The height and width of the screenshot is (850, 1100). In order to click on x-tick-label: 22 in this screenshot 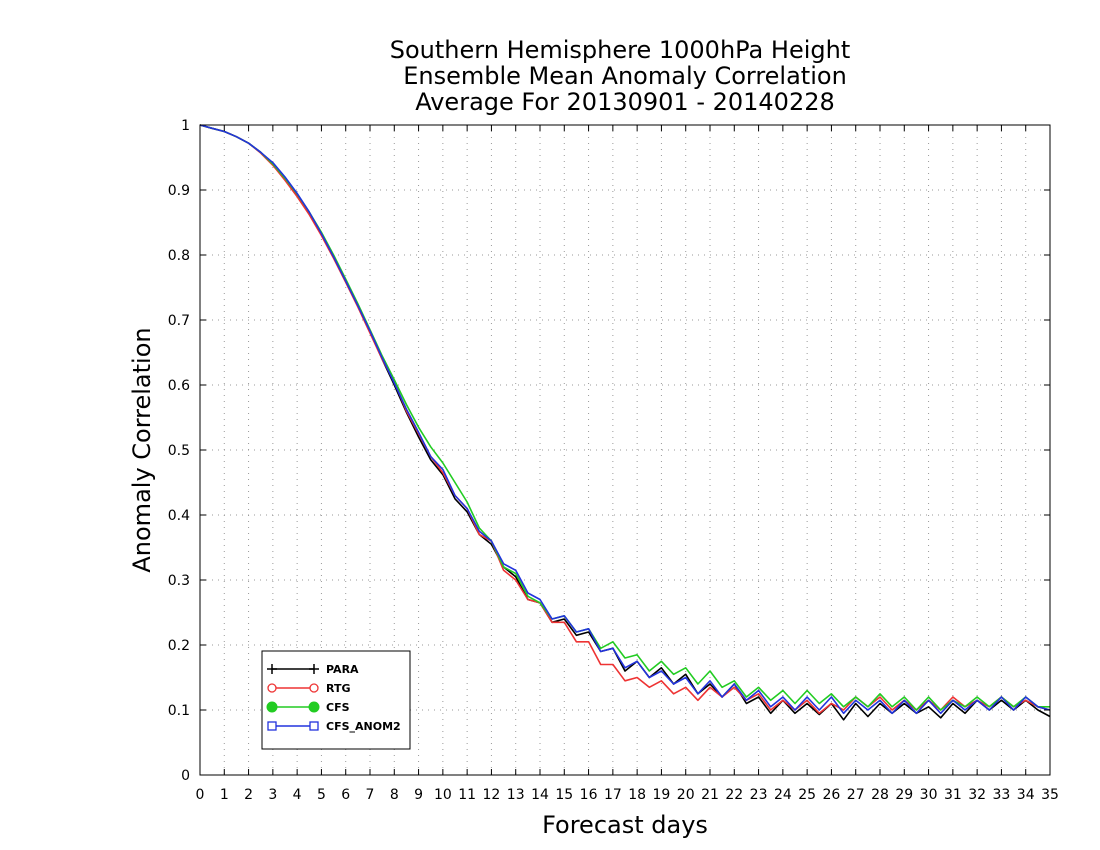, I will do `click(734, 795)`.